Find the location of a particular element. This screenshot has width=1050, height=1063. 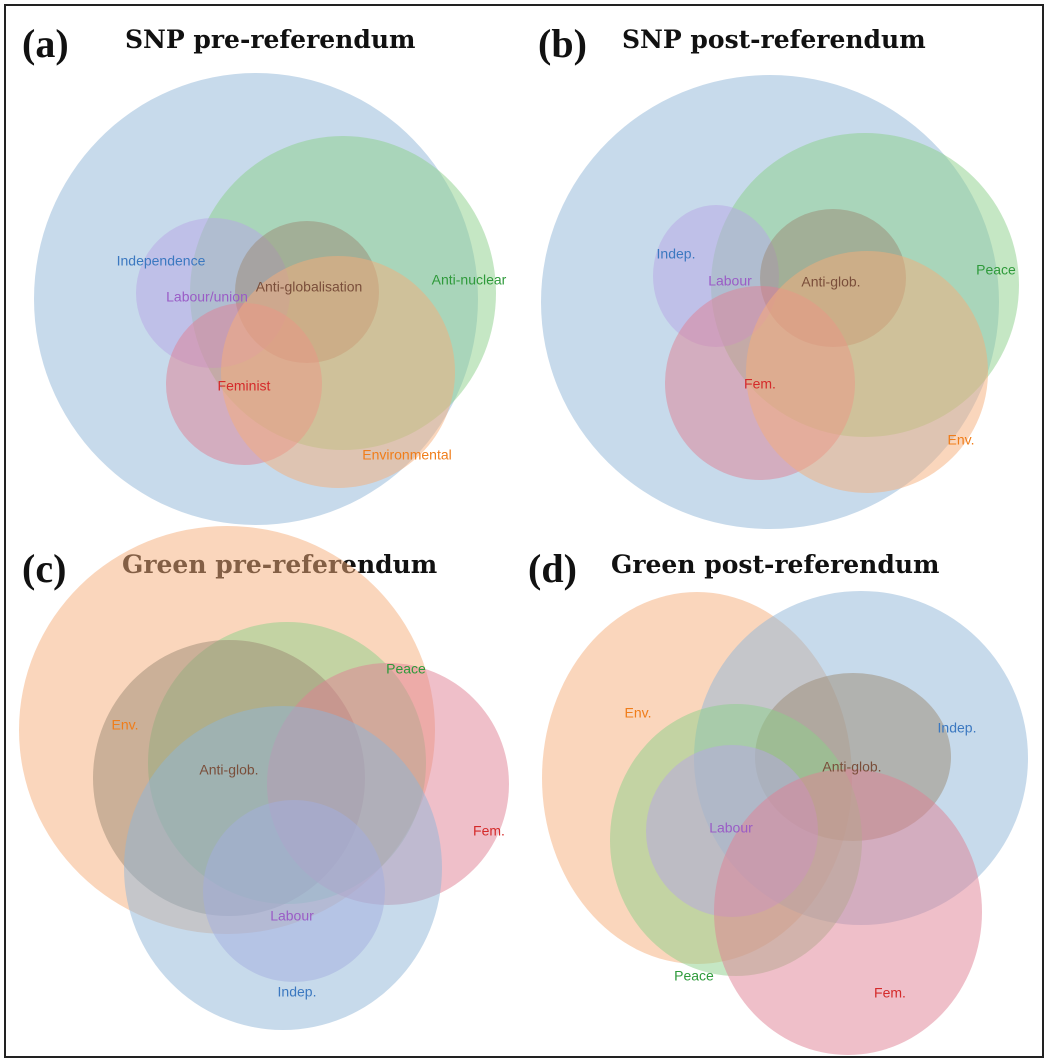

venn-label-brown: Anti-globalisation is located at coordinates (309, 287).